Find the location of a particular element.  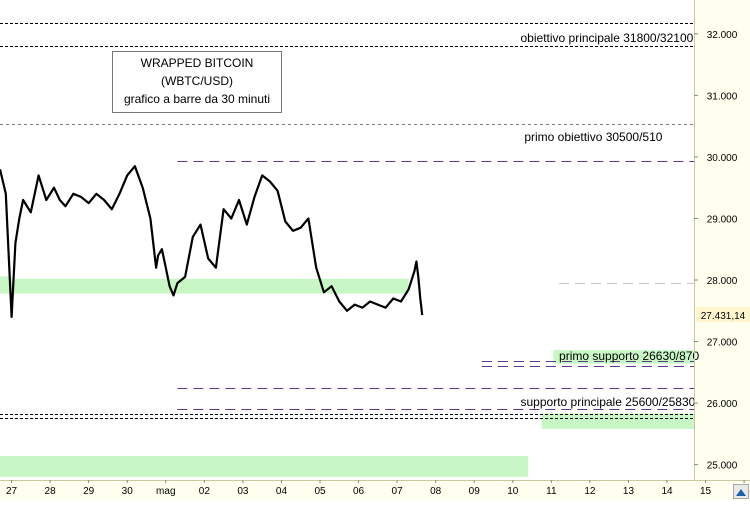

y-tick-label-5: 30.000 is located at coordinates (722, 158).